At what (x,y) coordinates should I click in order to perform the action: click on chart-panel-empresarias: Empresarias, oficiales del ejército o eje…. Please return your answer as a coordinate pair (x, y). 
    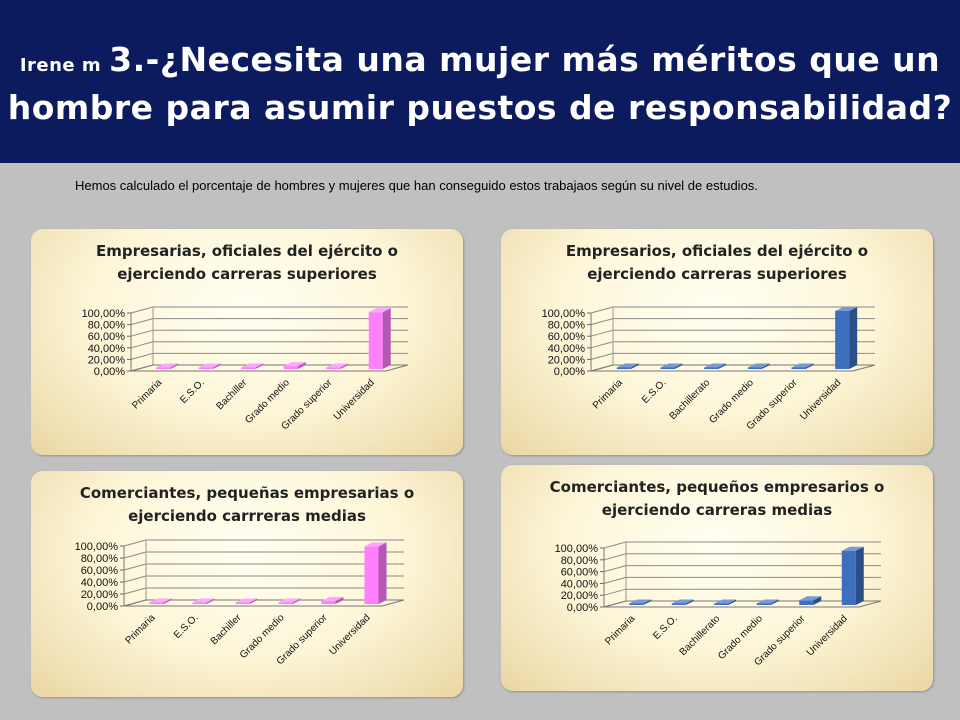
    Looking at the image, I should click on (247, 342).